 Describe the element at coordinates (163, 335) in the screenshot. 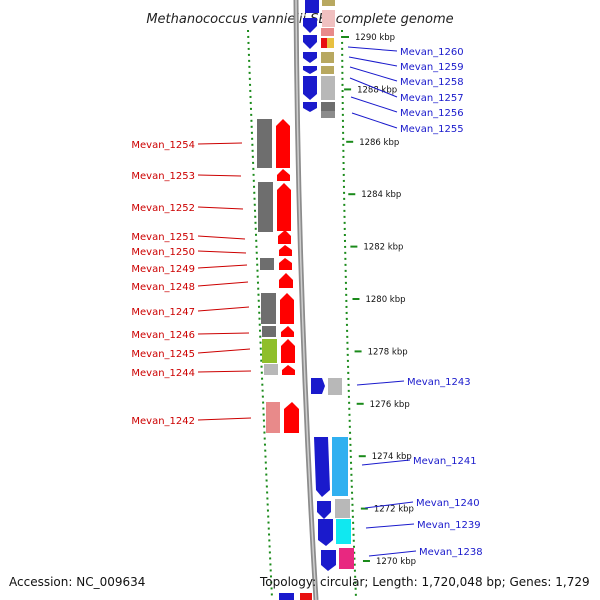

I see `gene-label-left: Mevan_1246` at that location.